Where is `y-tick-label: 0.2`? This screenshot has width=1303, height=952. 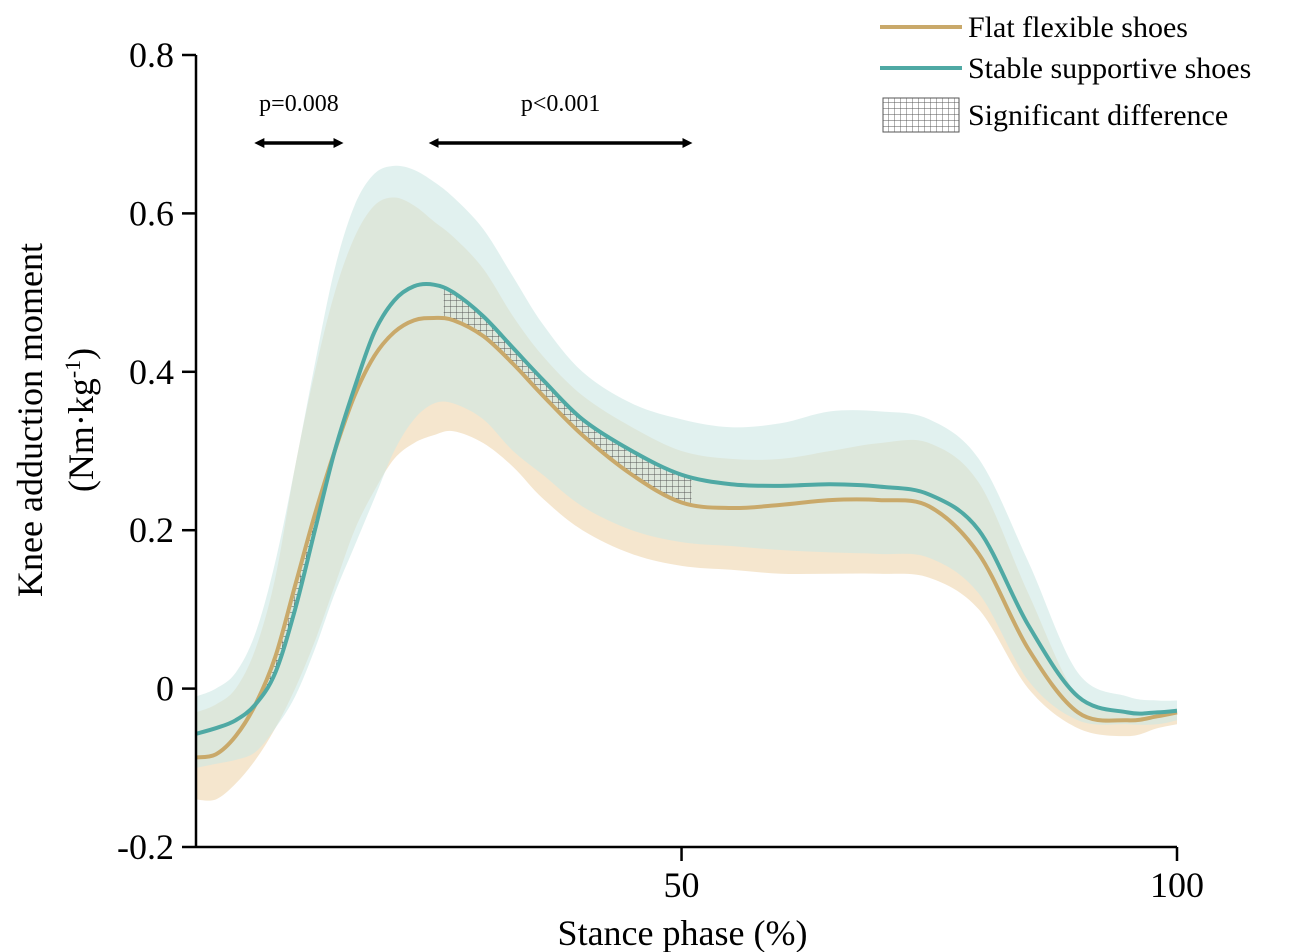
y-tick-label: 0.2 is located at coordinates (151, 530).